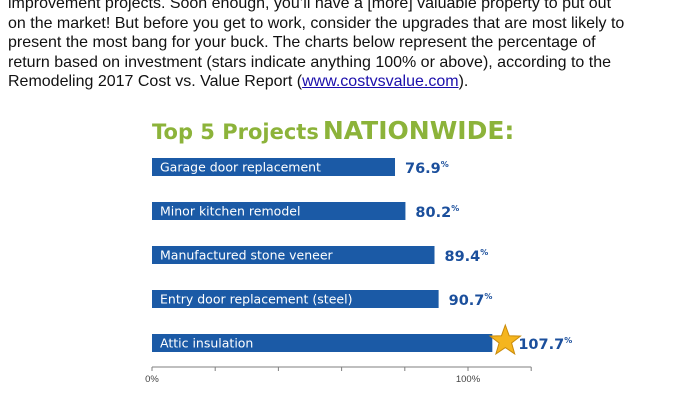 The height and width of the screenshot is (416, 700). What do you see at coordinates (256, 299) in the screenshot?
I see `bar-label-4: Entry door replacement (steel)` at bounding box center [256, 299].